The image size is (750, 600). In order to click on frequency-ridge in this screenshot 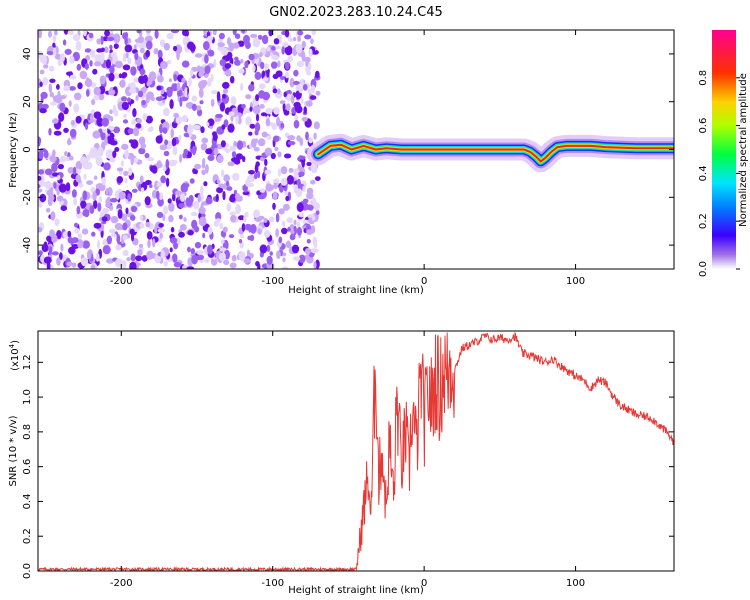, I will do `click(490, 153)`.